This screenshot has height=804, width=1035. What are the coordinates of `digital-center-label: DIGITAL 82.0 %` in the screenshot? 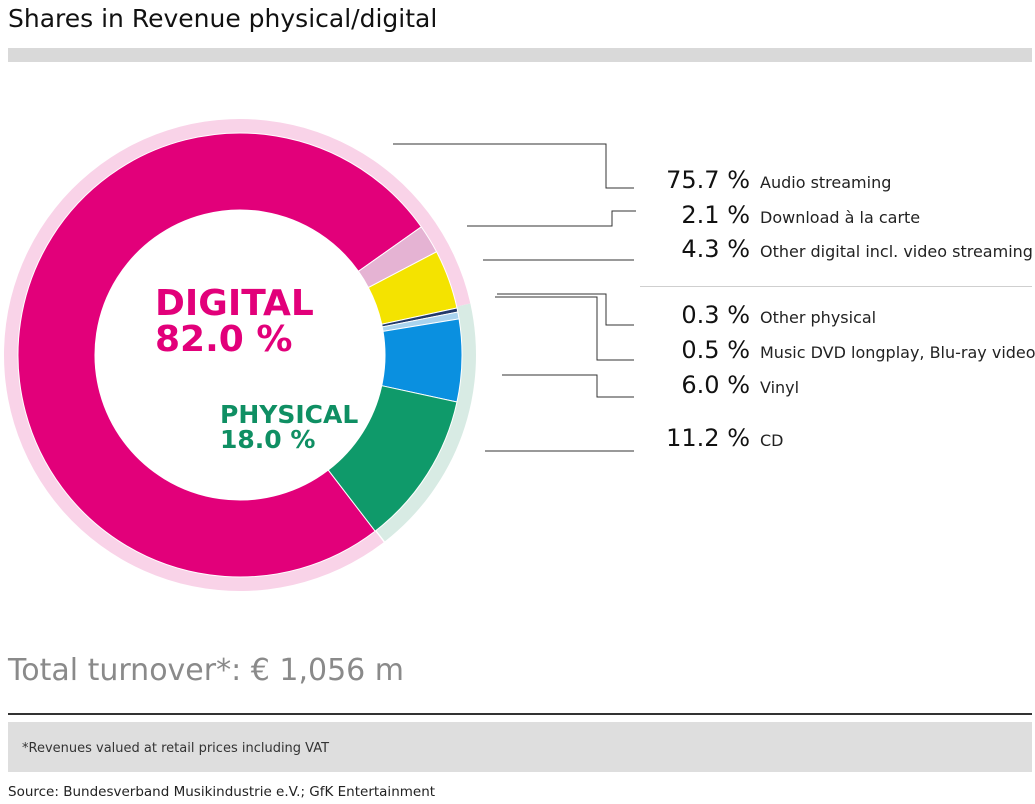 It's located at (234, 322).